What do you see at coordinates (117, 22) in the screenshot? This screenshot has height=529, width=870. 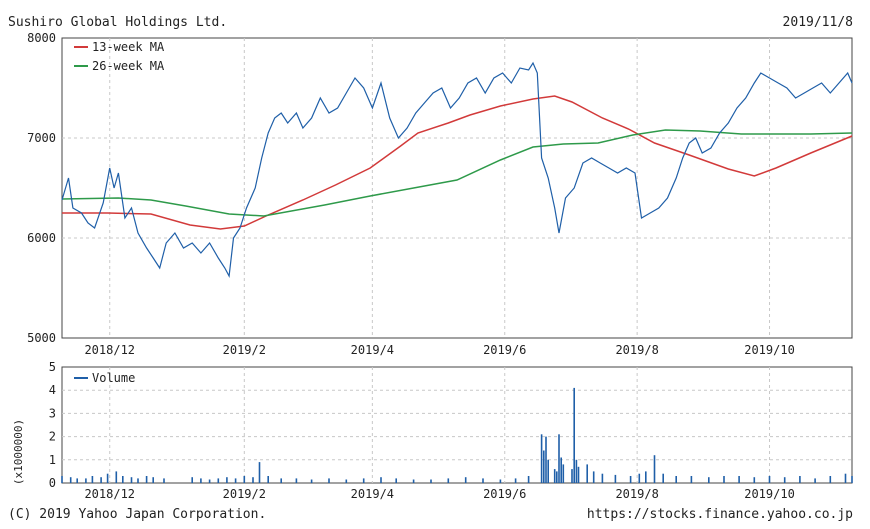 I see `company-name: Sushiro Global Holdings Ltd.` at bounding box center [117, 22].